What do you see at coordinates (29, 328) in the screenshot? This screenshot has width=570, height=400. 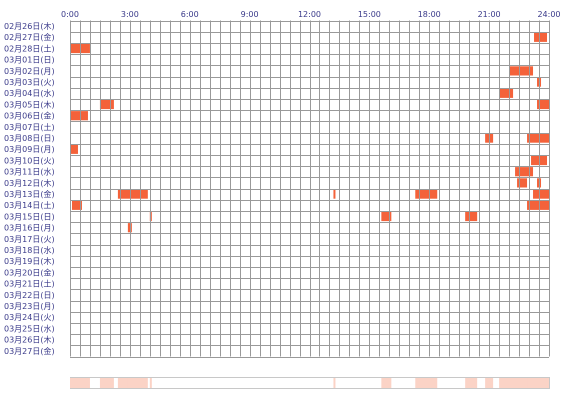 I see `row-label: 03月25日(水)` at bounding box center [29, 328].